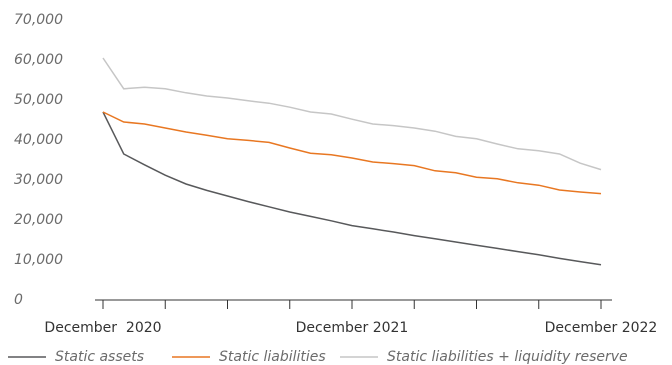 The height and width of the screenshot is (365, 672). Describe the element at coordinates (38, 220) in the screenshot. I see `y-tick-label: 20,000` at that location.